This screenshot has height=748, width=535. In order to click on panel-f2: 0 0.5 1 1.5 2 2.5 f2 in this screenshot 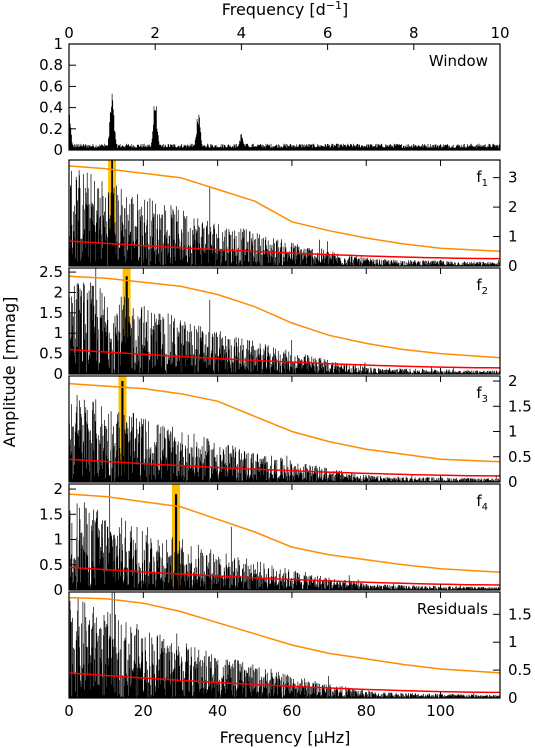, I will do `click(270, 323)`.